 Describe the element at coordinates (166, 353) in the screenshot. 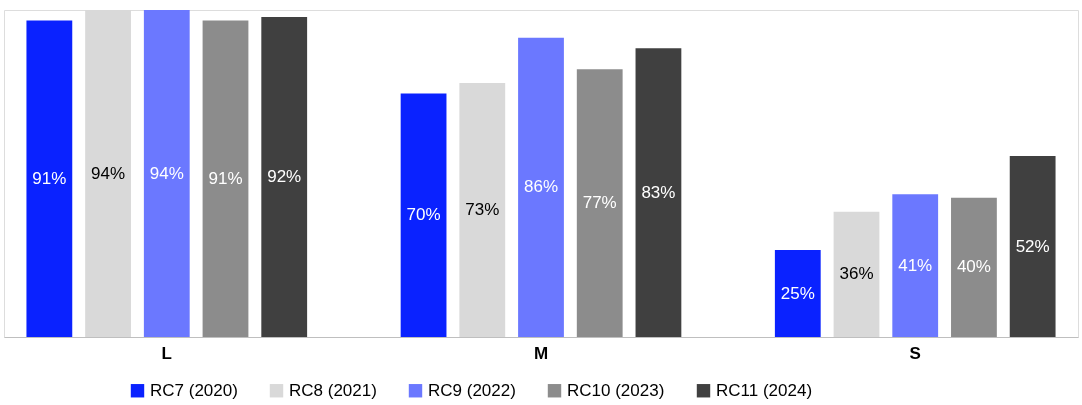

I see `x-tick-label: L` at that location.